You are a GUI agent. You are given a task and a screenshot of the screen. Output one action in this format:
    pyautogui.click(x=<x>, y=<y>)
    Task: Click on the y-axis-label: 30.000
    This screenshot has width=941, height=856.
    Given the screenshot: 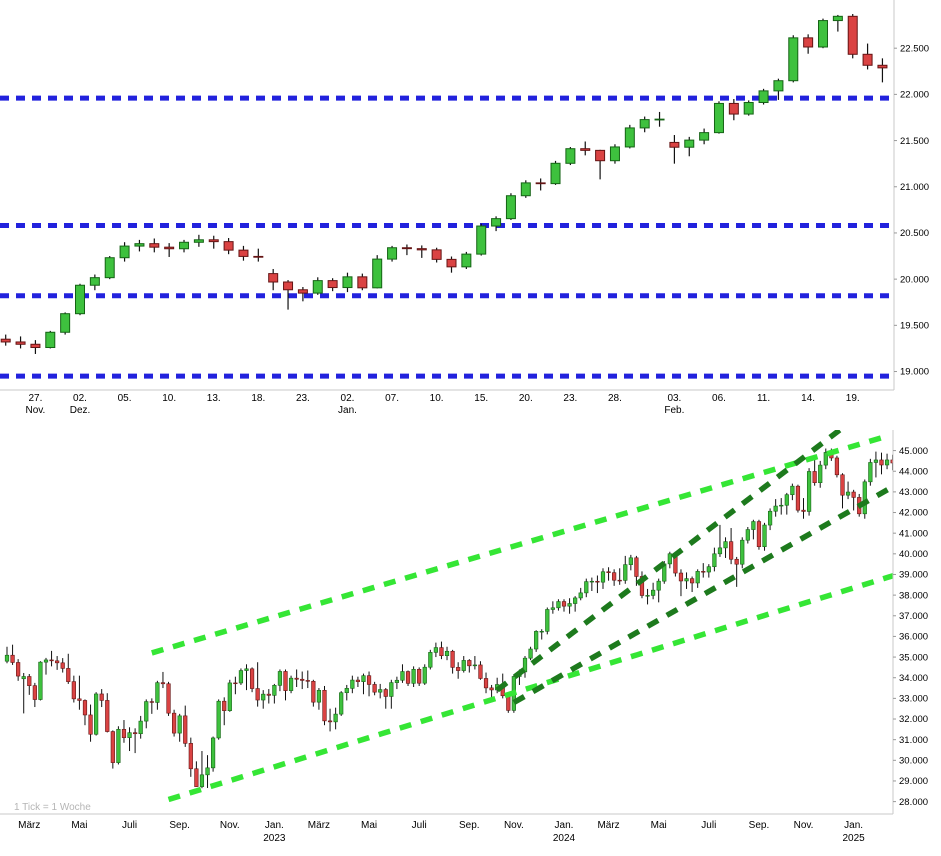 What is the action you would take?
    pyautogui.click(x=913, y=761)
    